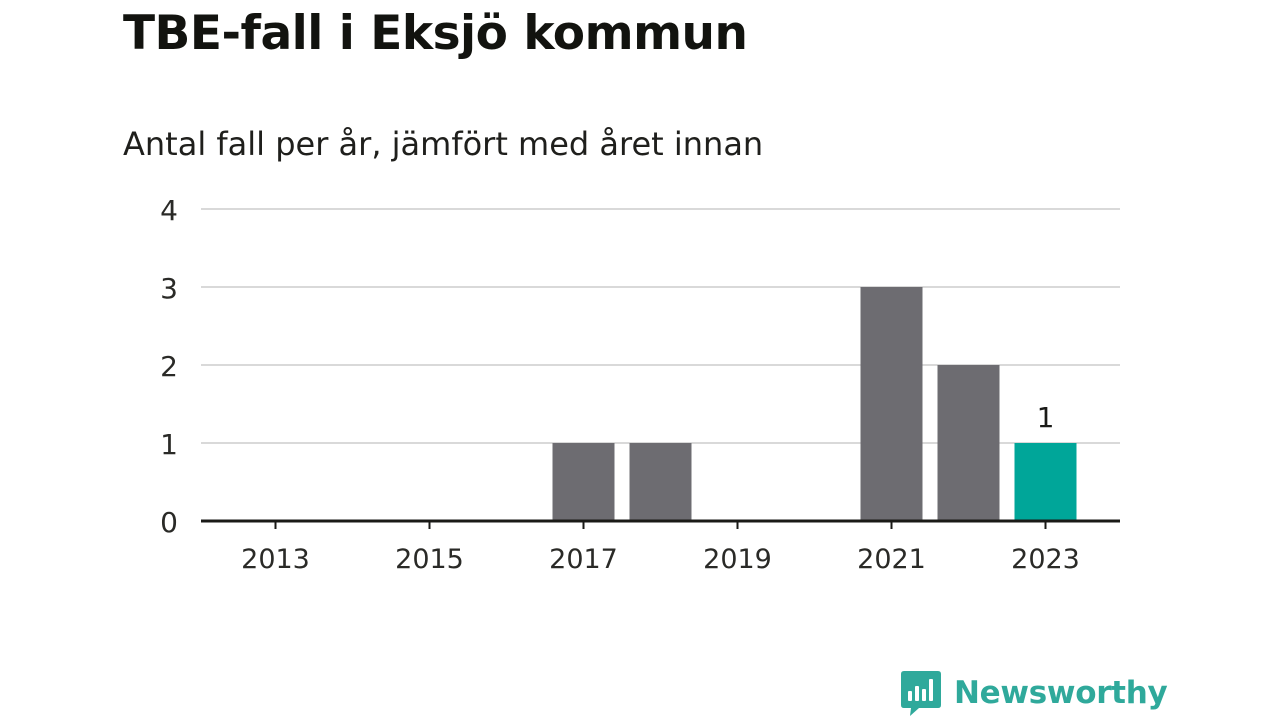 The width and height of the screenshot is (1280, 720). Describe the element at coordinates (891, 559) in the screenshot. I see `x-tick-label: 2021` at that location.